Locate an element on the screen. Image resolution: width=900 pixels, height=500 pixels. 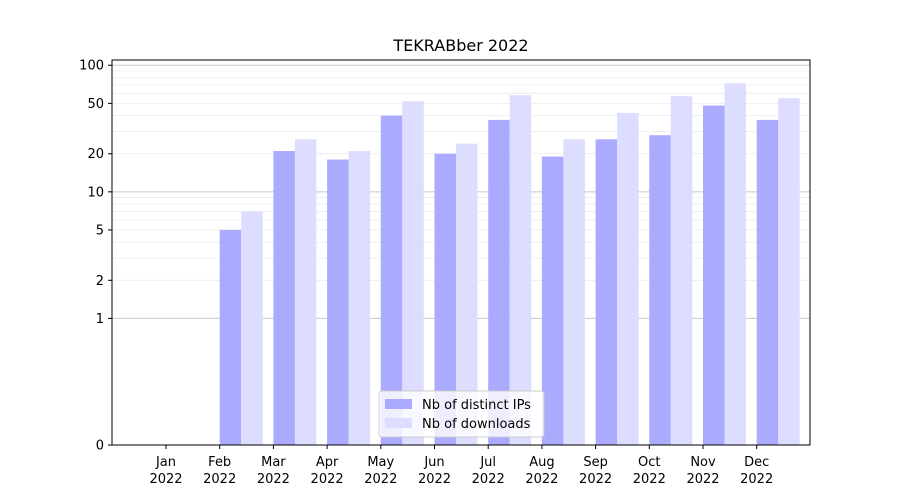
x-tick-label-month: Feb is located at coordinates (219, 462).